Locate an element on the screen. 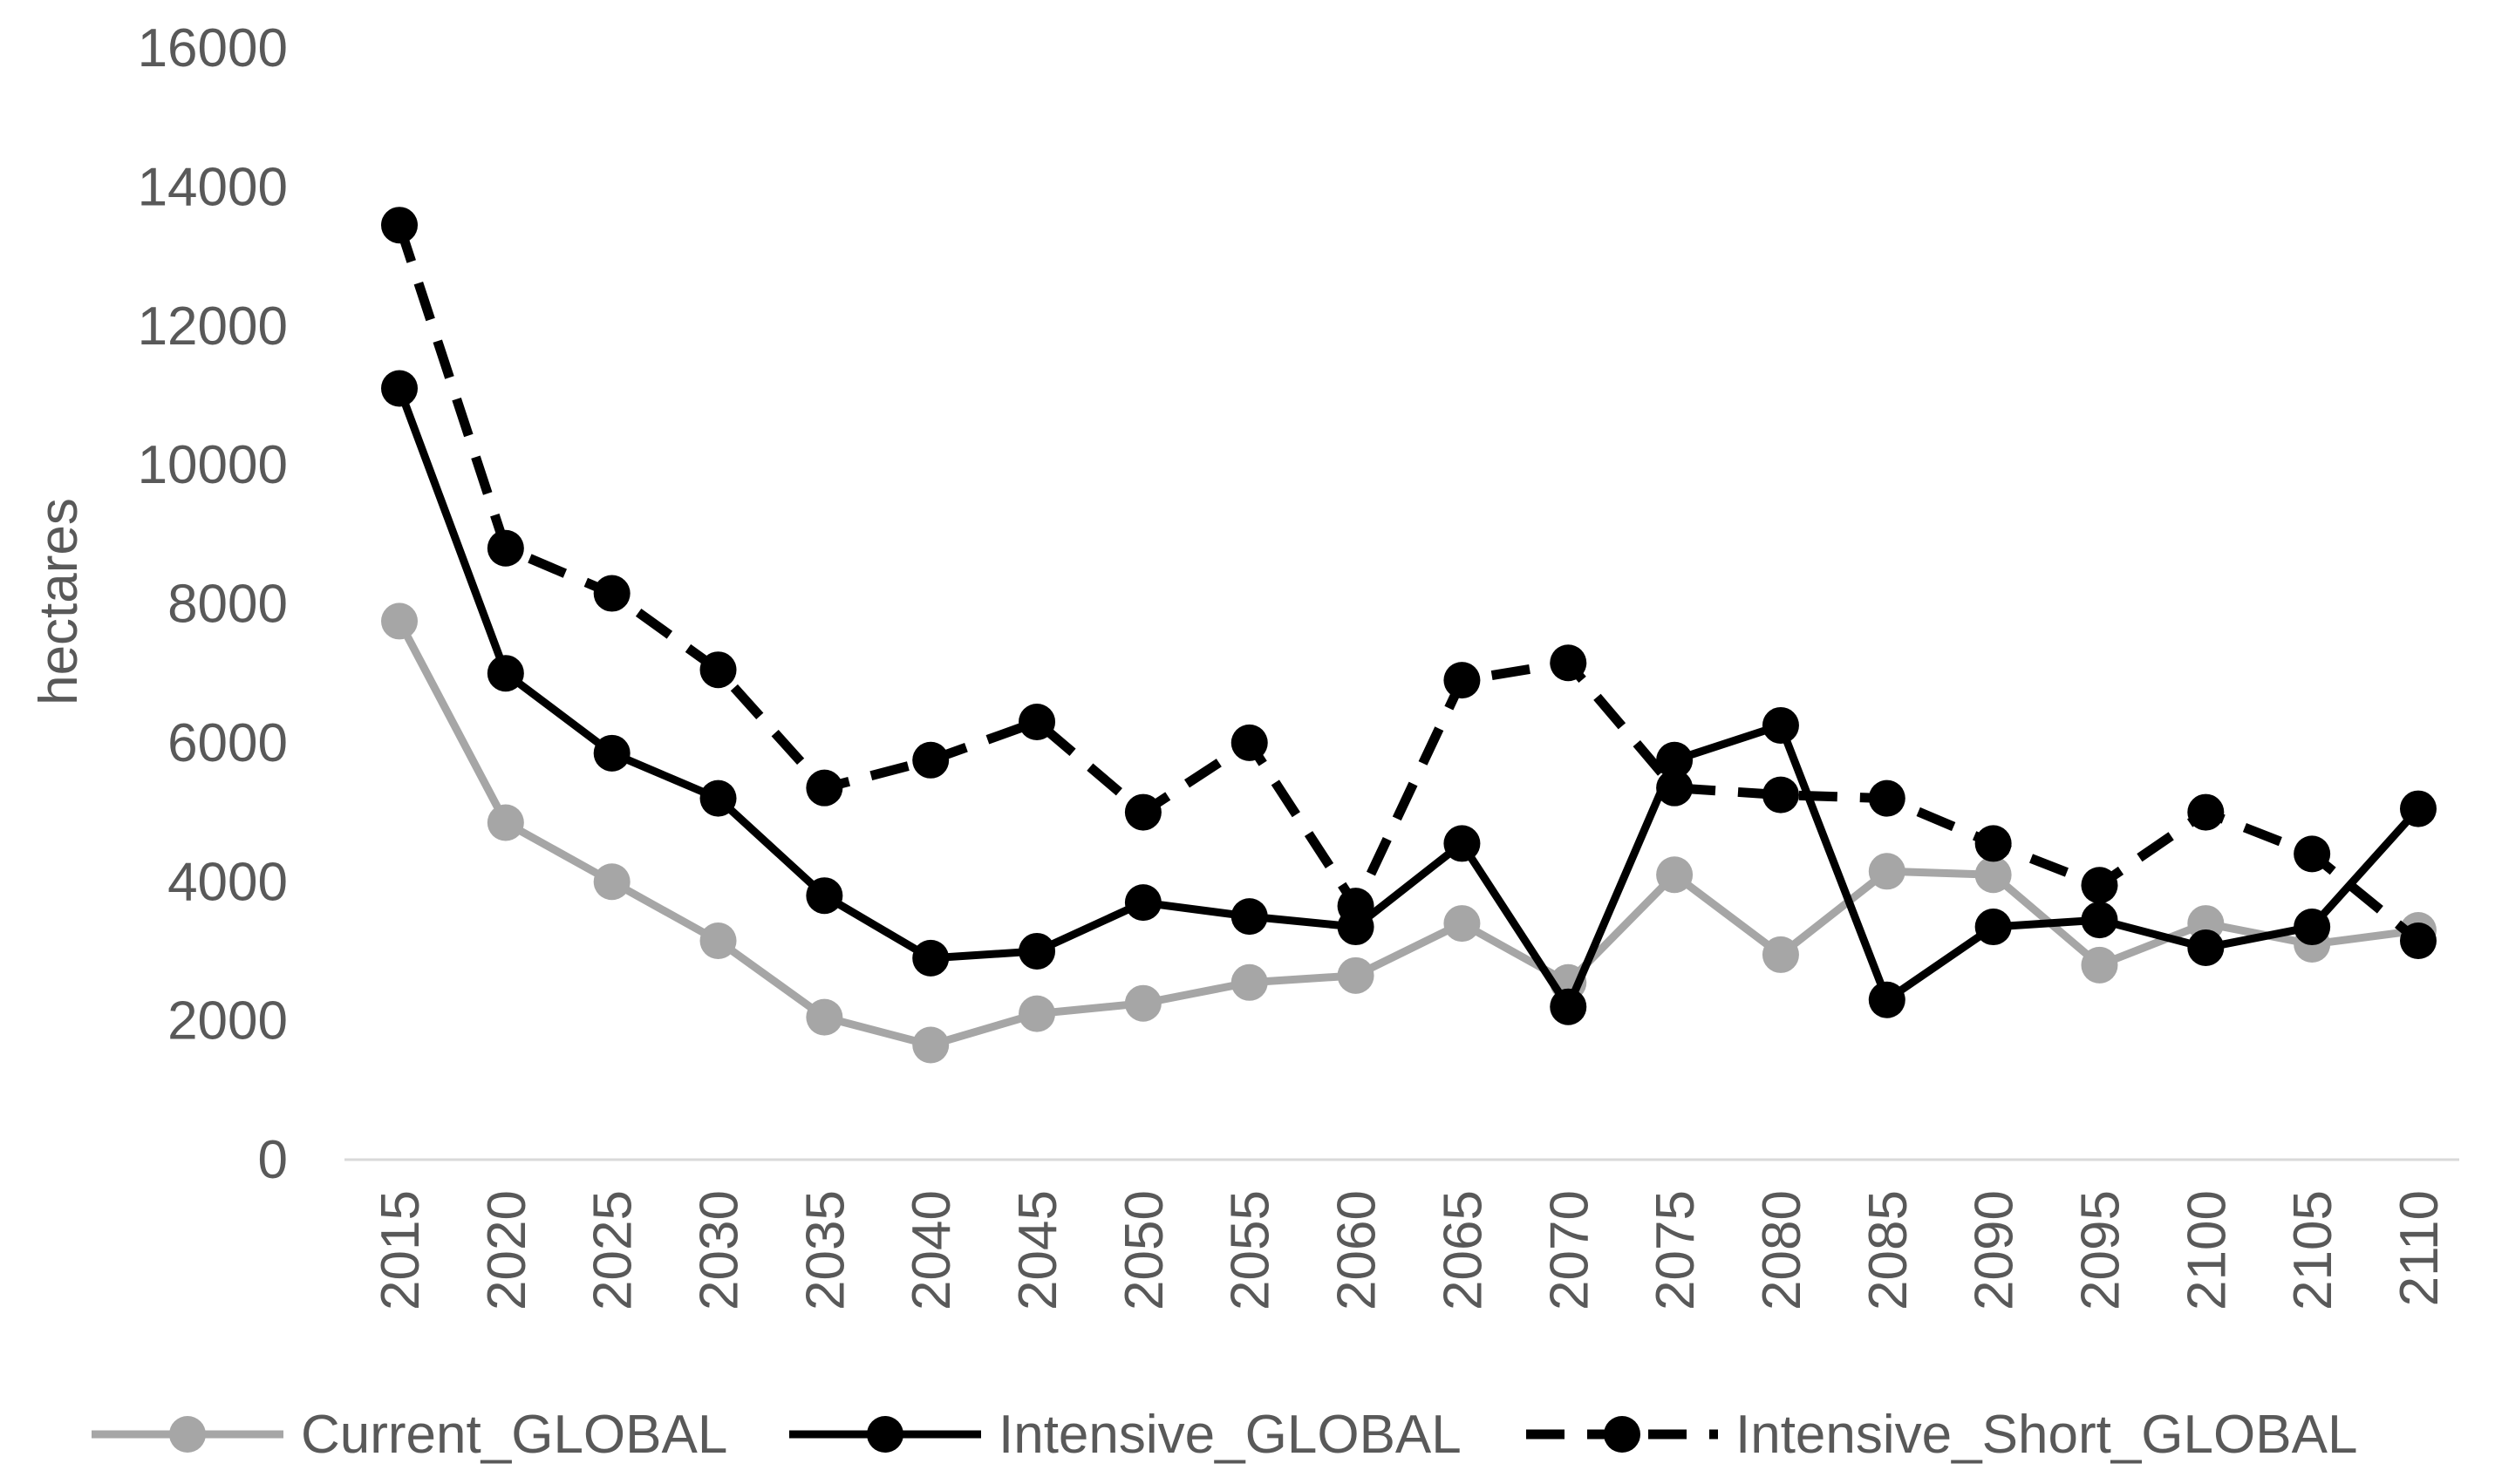 The image size is (2495, 1484). y-axis-title: hectares is located at coordinates (59, 601).